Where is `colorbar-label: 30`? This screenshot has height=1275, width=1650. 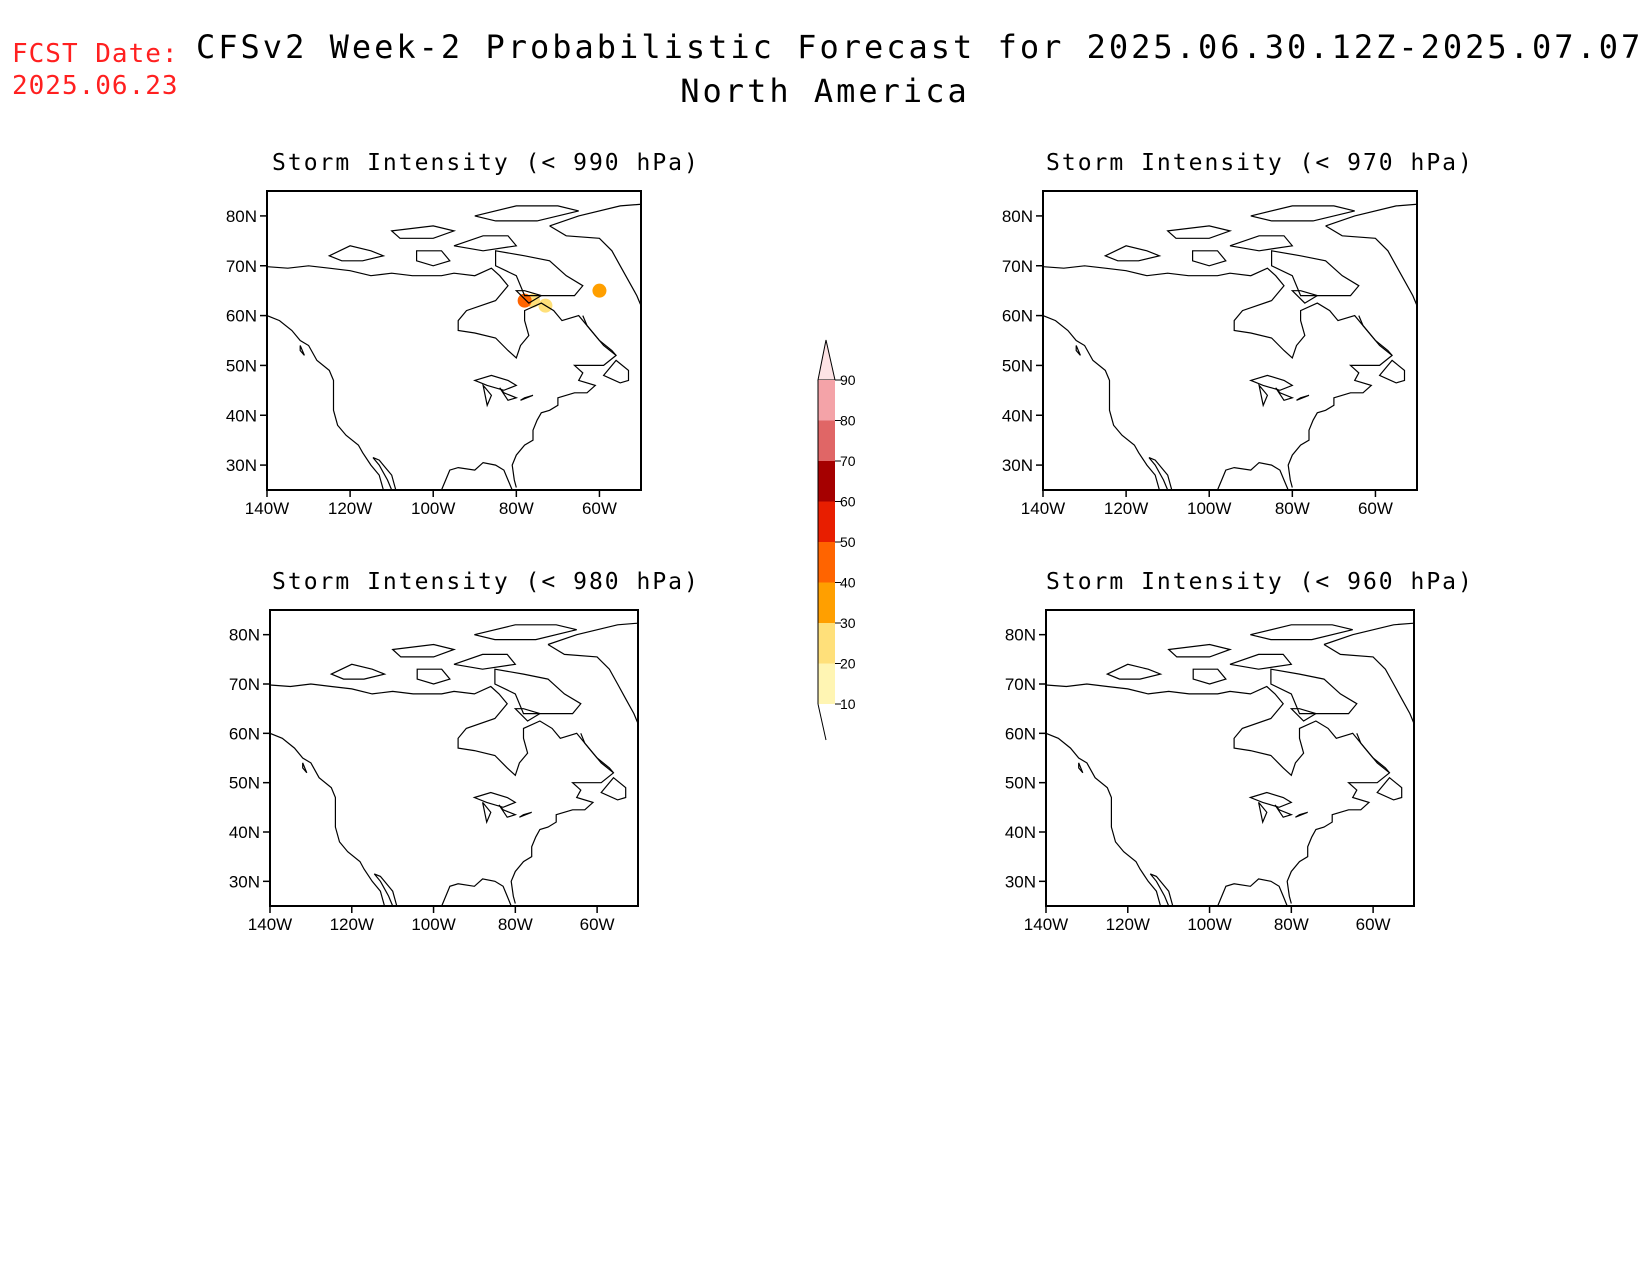
colorbar-label: 30 is located at coordinates (848, 623).